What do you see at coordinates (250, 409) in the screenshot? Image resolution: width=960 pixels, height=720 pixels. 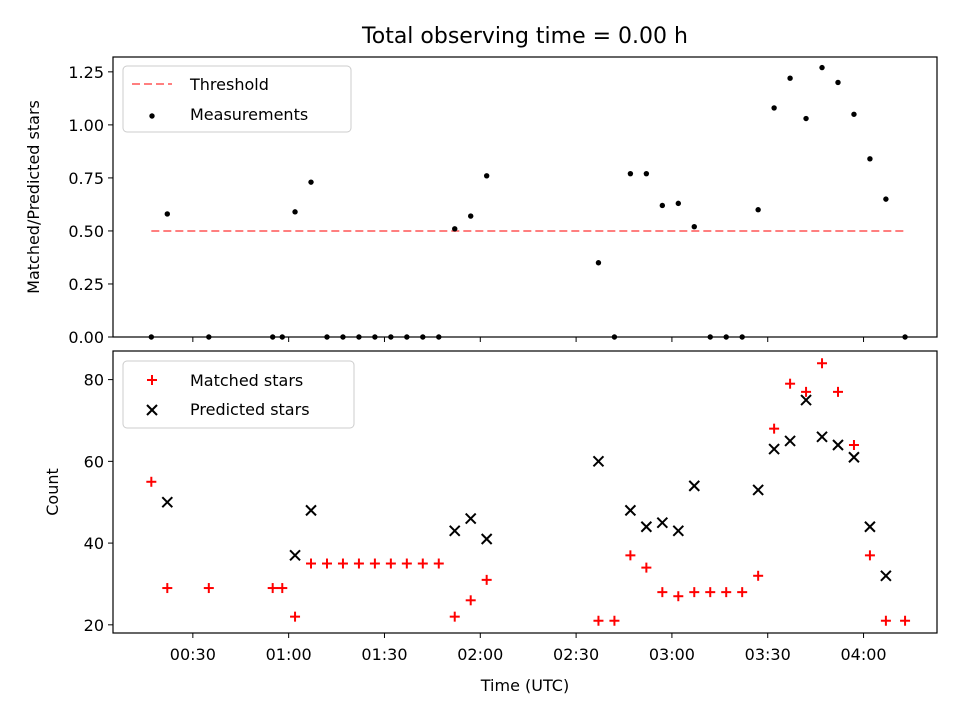 I see `legend-predicted-label: Predicted stars` at bounding box center [250, 409].